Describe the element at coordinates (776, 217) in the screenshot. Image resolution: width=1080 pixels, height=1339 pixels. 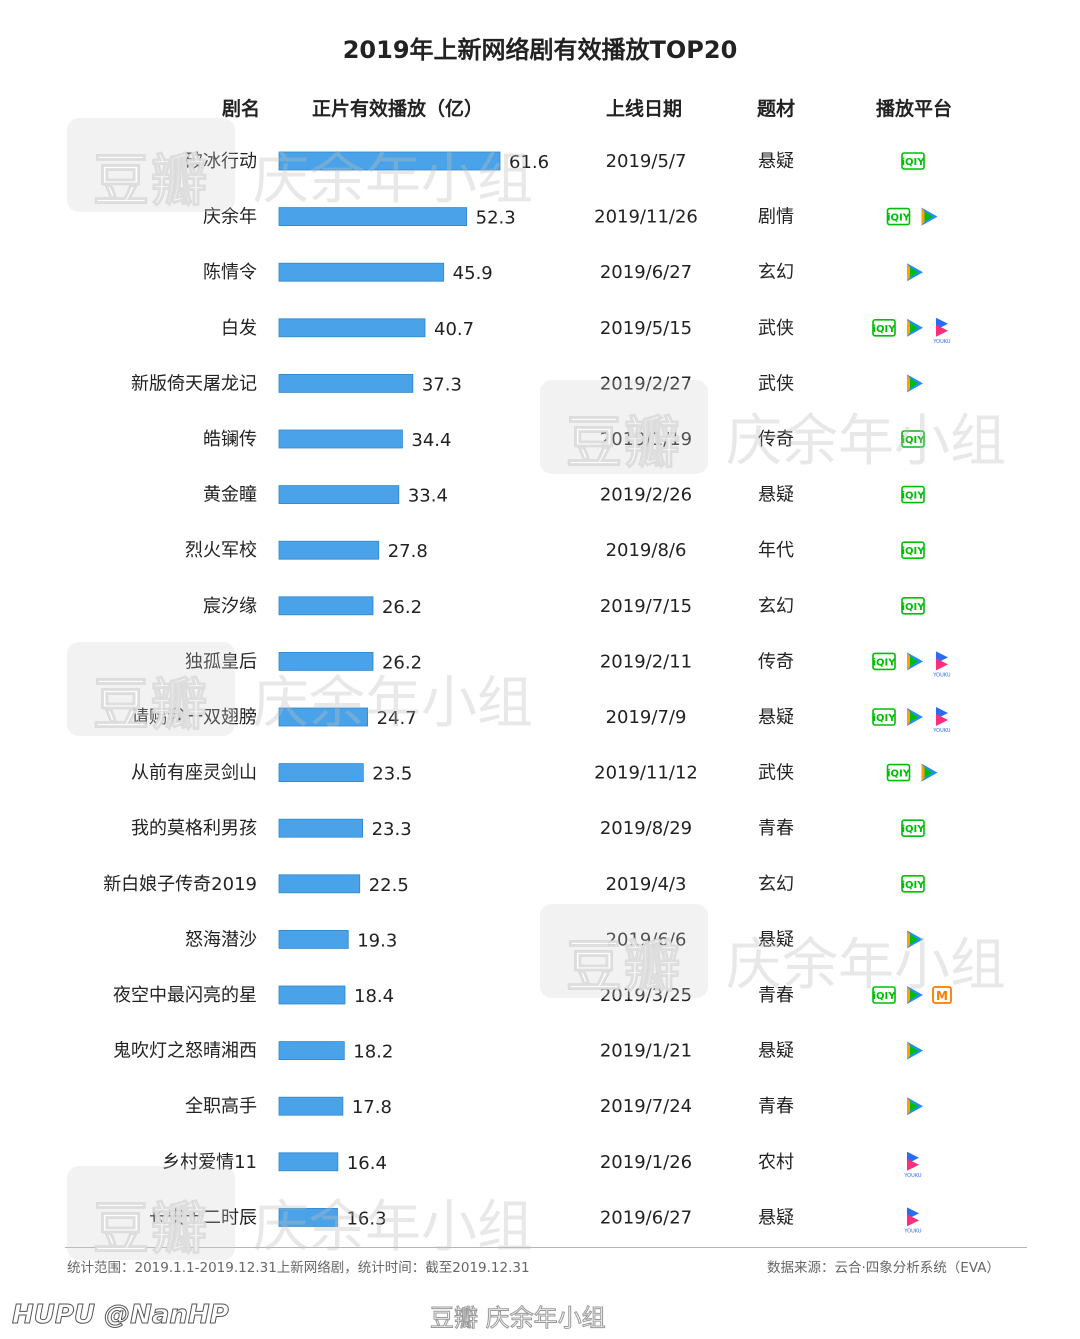
I see `genre-label: 剧情` at that location.